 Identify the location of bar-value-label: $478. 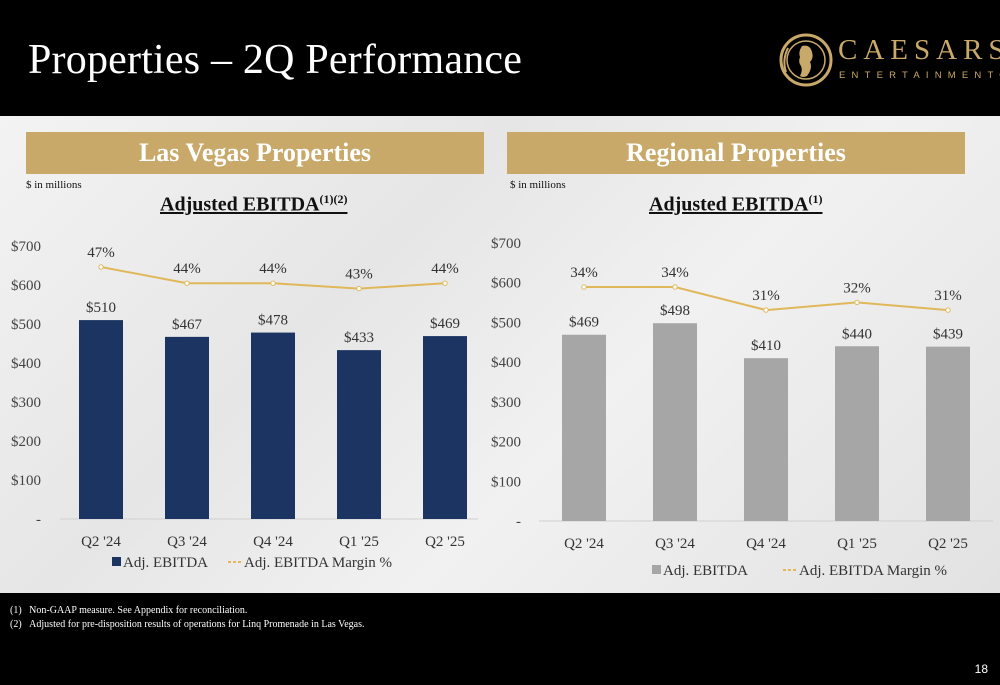
(273, 321).